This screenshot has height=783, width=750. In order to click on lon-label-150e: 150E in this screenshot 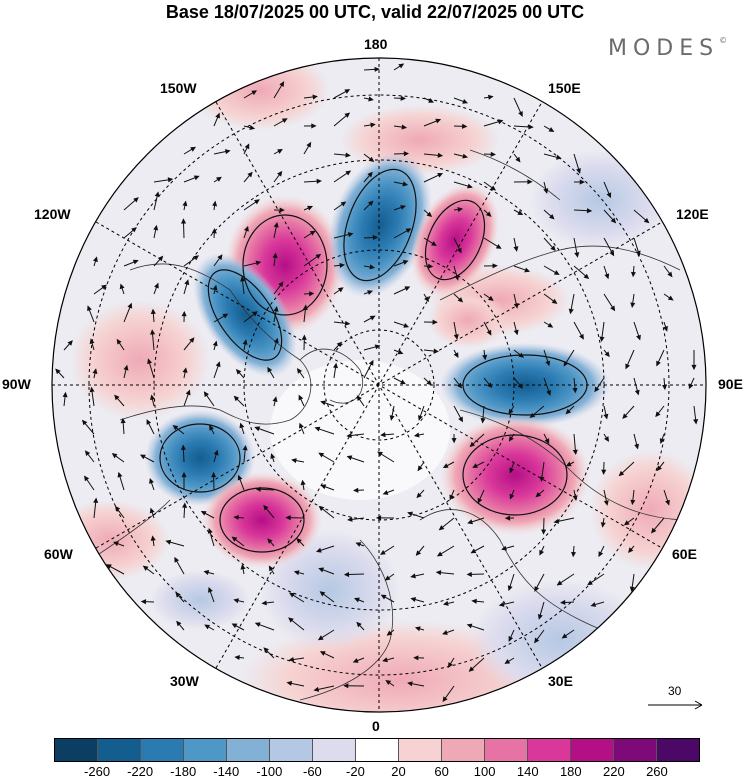, I will do `click(564, 88)`.